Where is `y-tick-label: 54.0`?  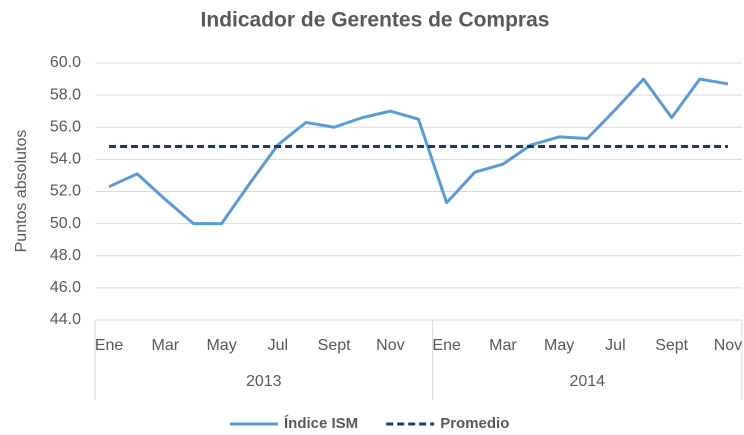 y-tick-label: 54.0 is located at coordinates (65, 159).